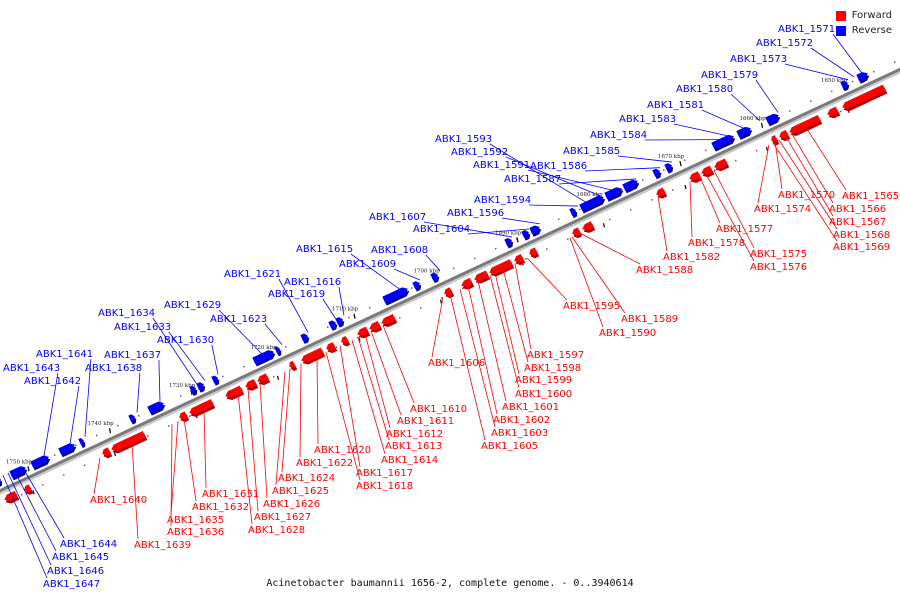 The width and height of the screenshot is (900, 600). What do you see at coordinates (296, 294) in the screenshot?
I see `gene-label: ABK1_1619` at bounding box center [296, 294].